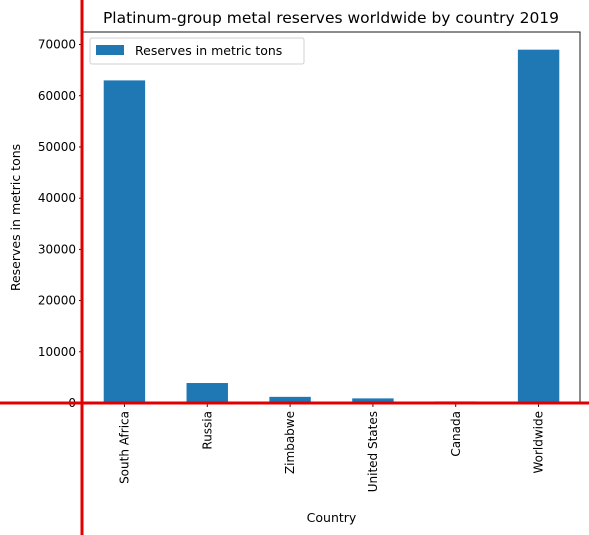 The image size is (589, 535). Describe the element at coordinates (332, 517) in the screenshot. I see `x-axis-label: Country` at that location.